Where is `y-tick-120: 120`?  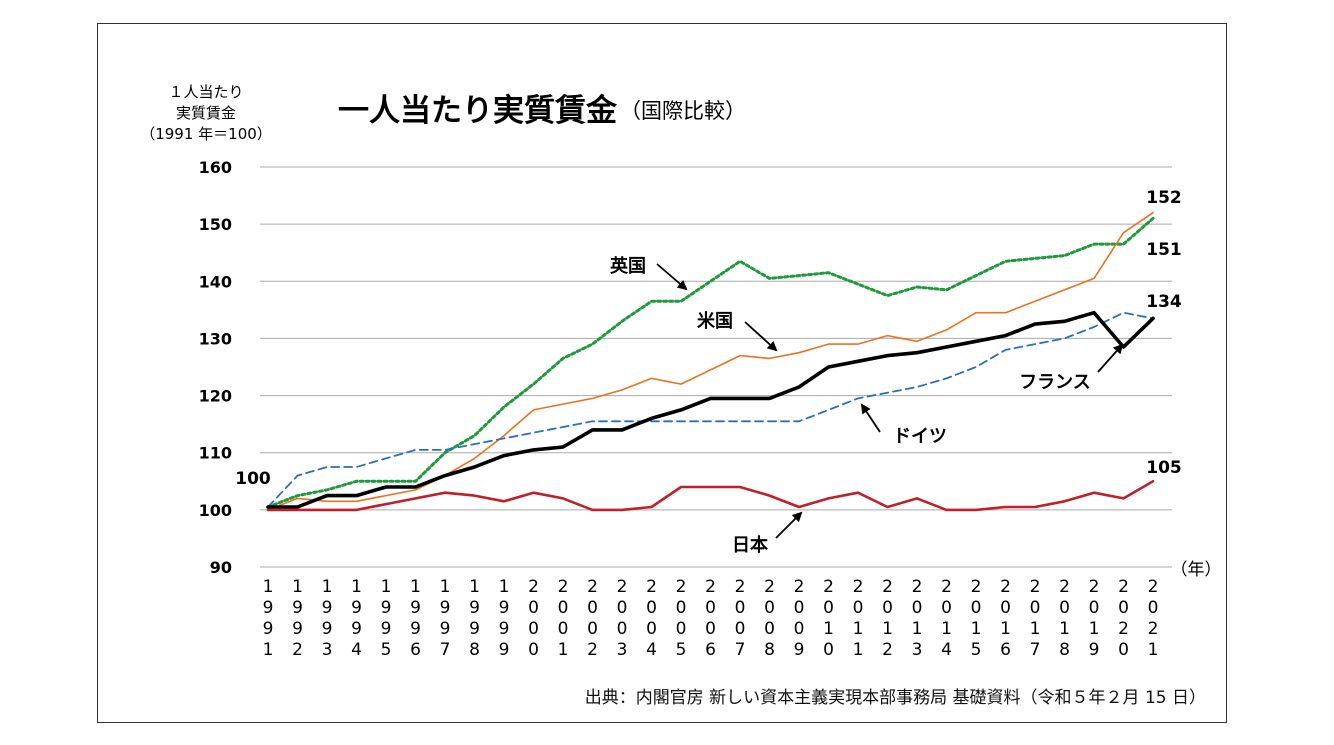 y-tick-120: 120 is located at coordinates (215, 396).